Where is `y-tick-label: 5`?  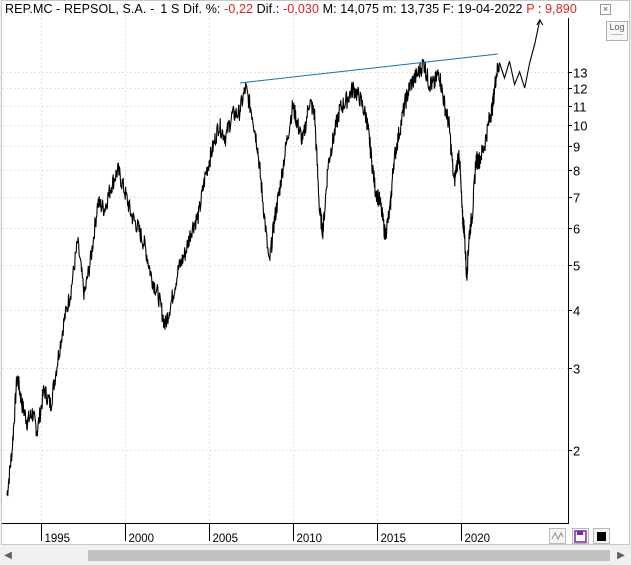 y-tick-label: 5 is located at coordinates (576, 266).